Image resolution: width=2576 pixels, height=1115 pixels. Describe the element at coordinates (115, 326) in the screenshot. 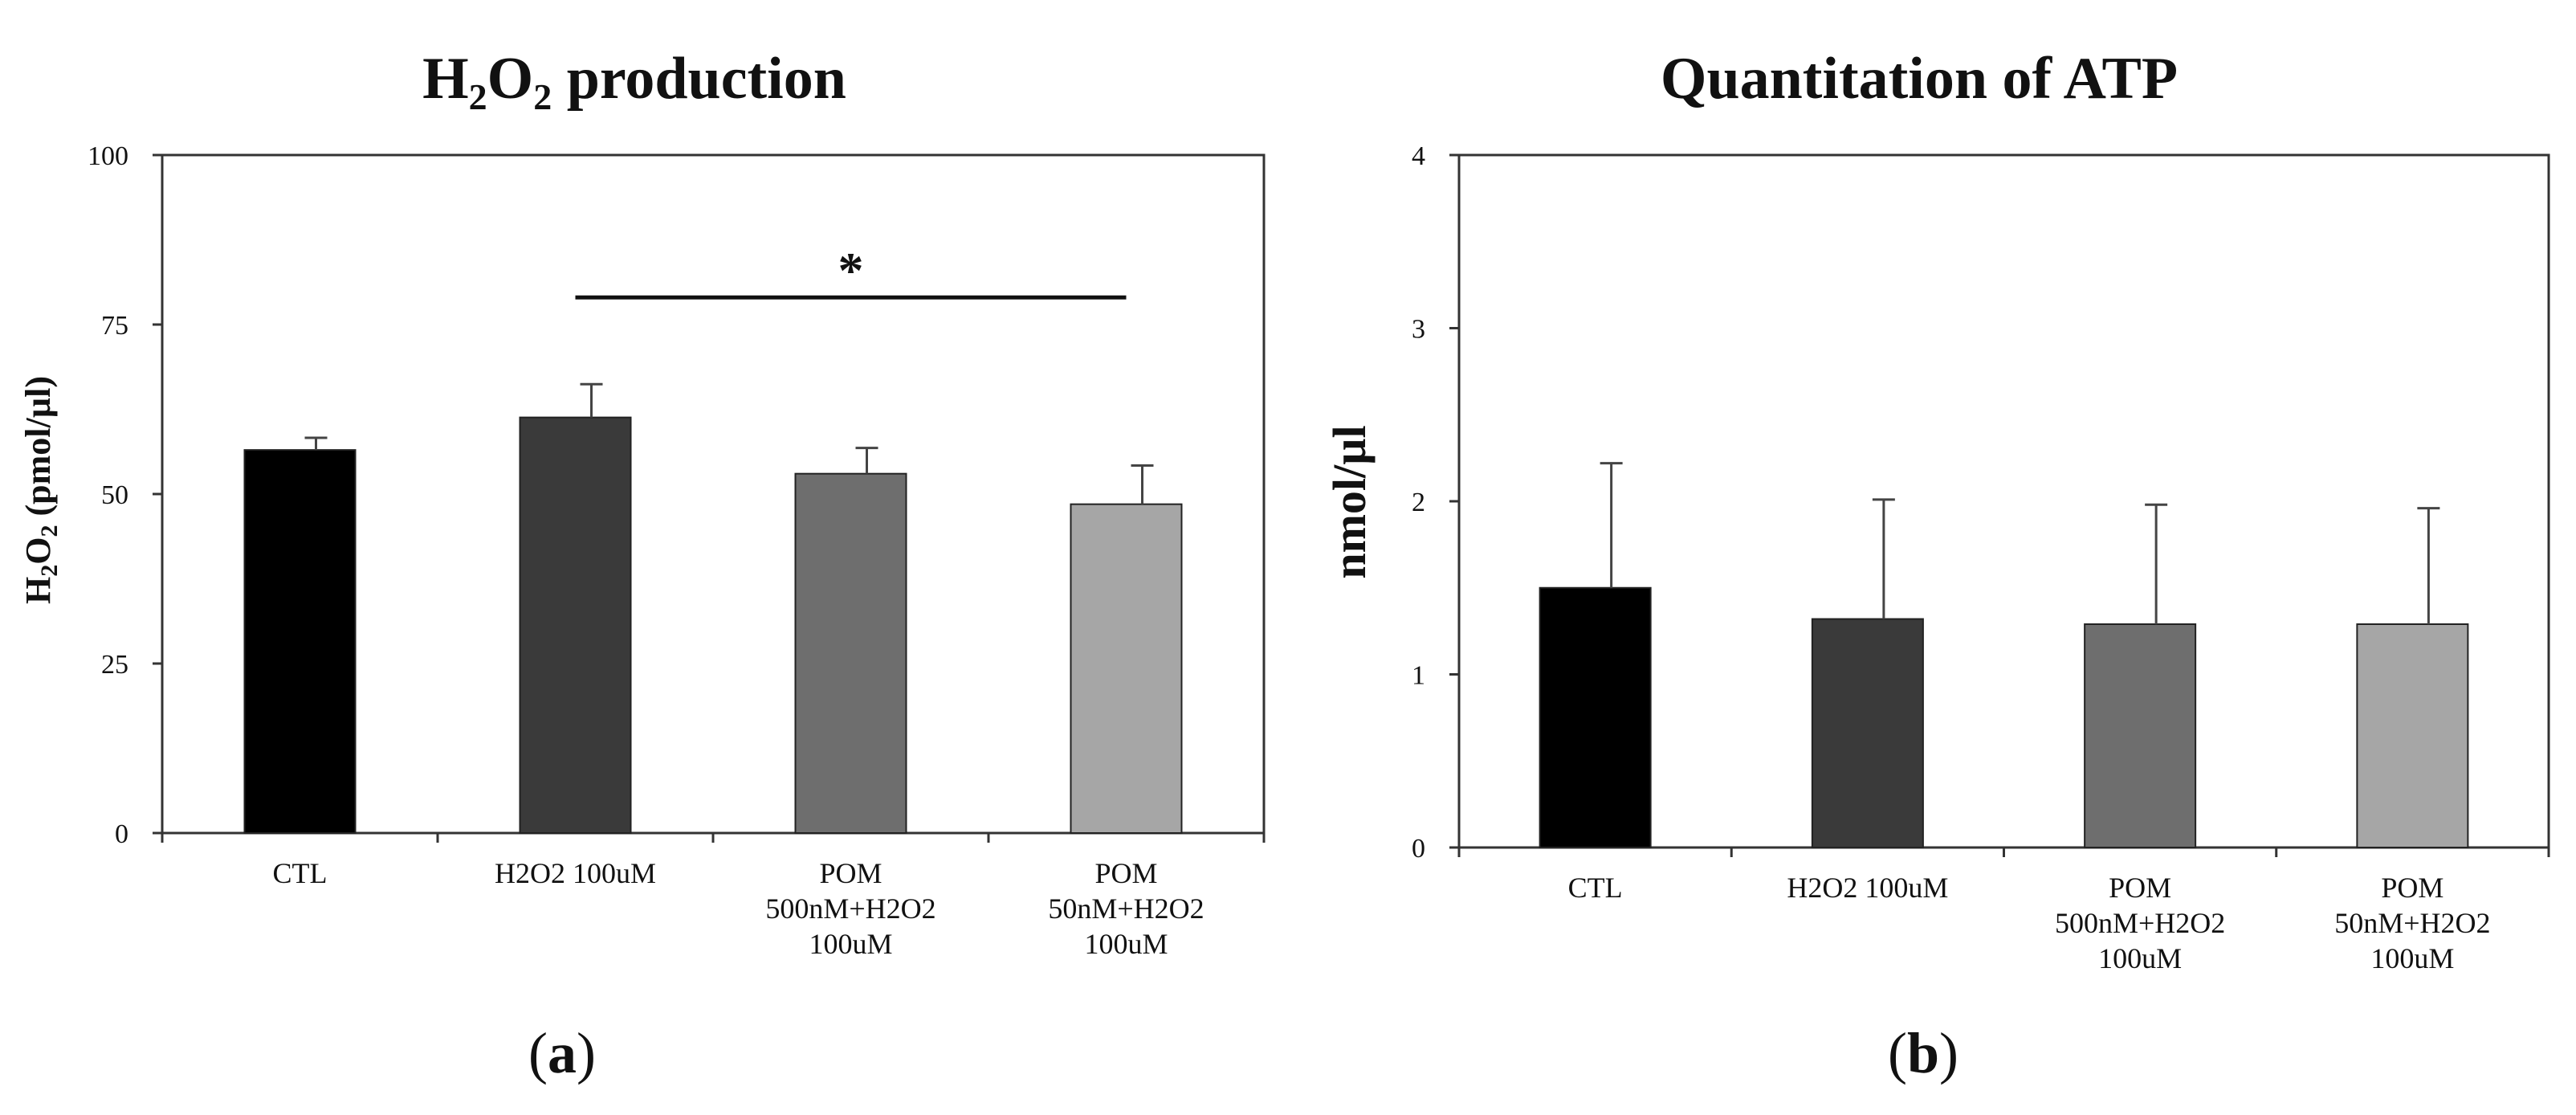

I see `chart-a-ytick-label: 75` at that location.